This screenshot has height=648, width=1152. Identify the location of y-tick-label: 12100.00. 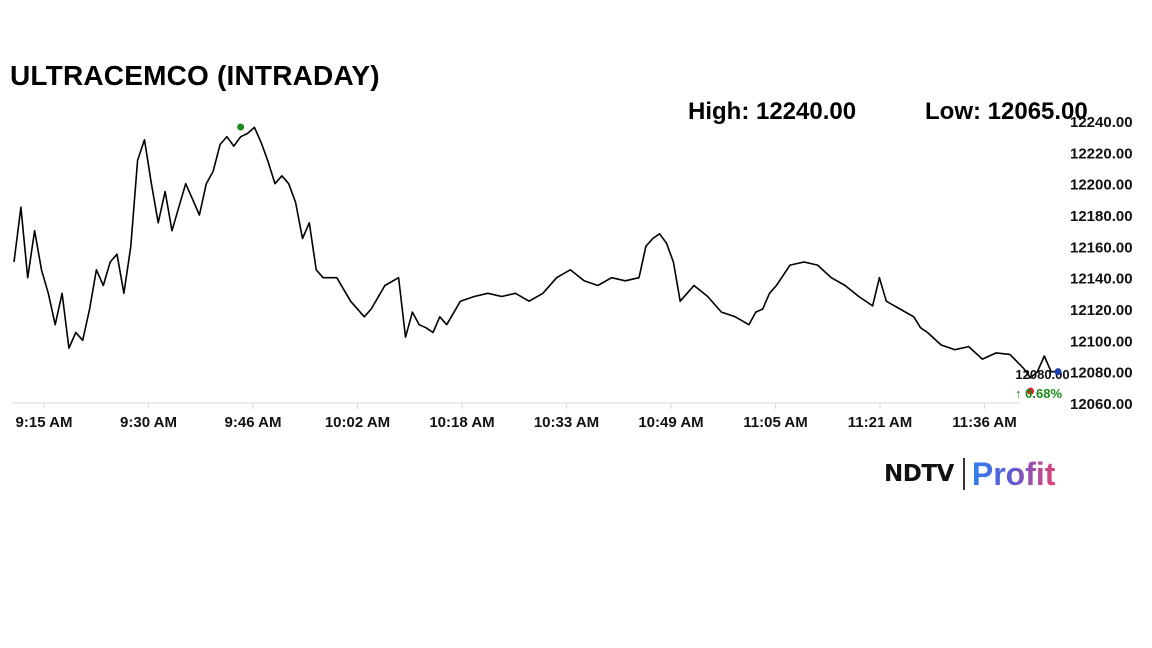
(1101, 341).